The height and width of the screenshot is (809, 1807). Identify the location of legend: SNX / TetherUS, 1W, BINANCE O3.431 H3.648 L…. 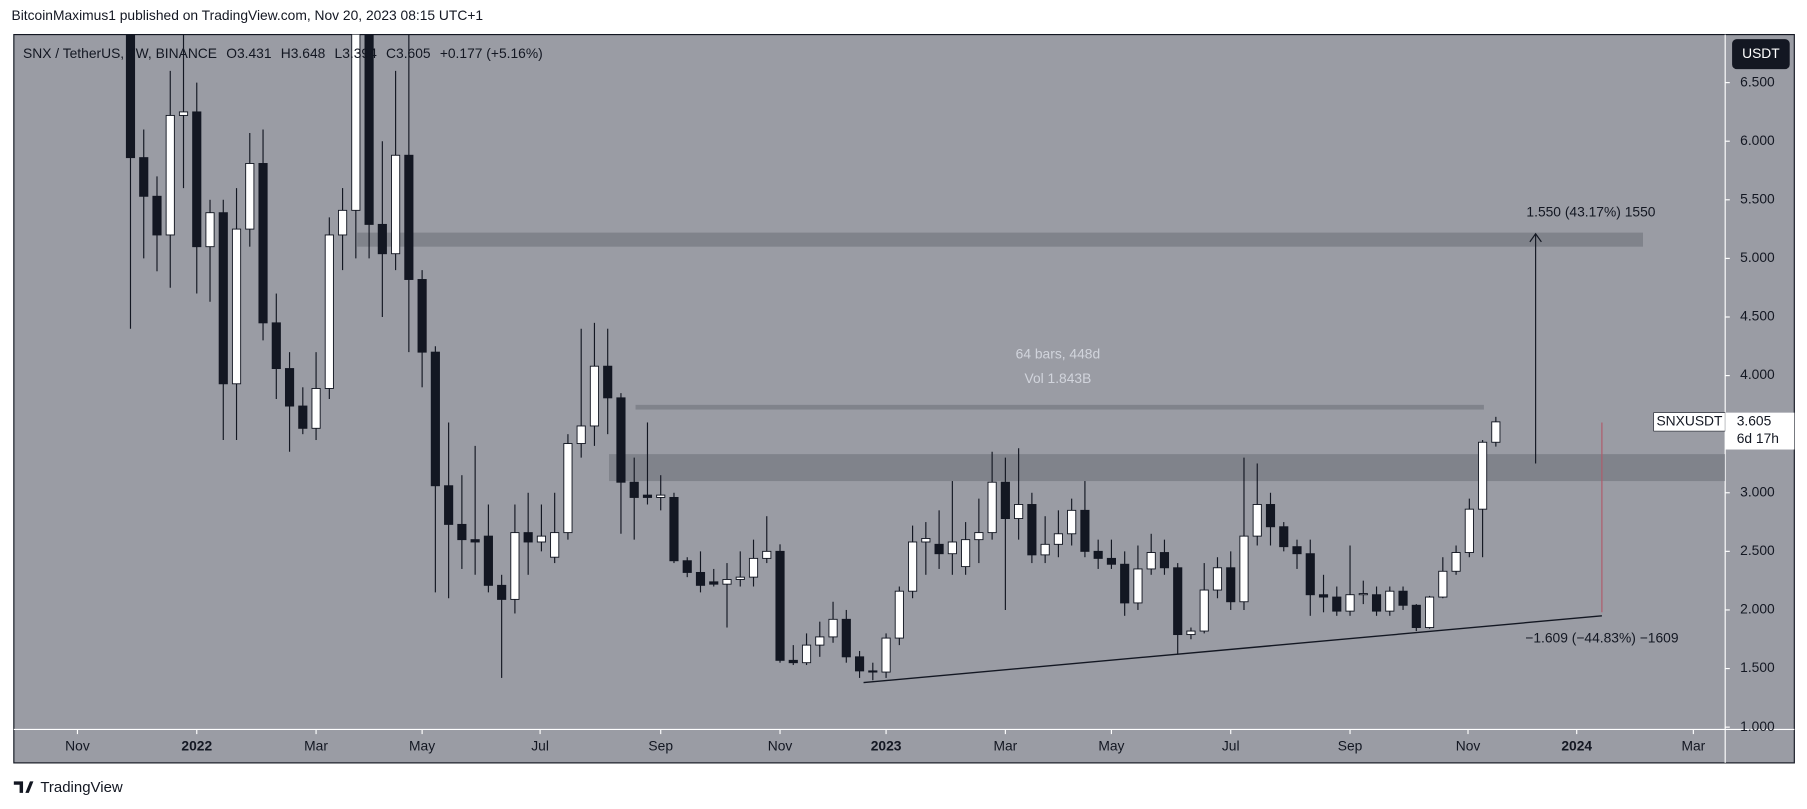
(283, 53).